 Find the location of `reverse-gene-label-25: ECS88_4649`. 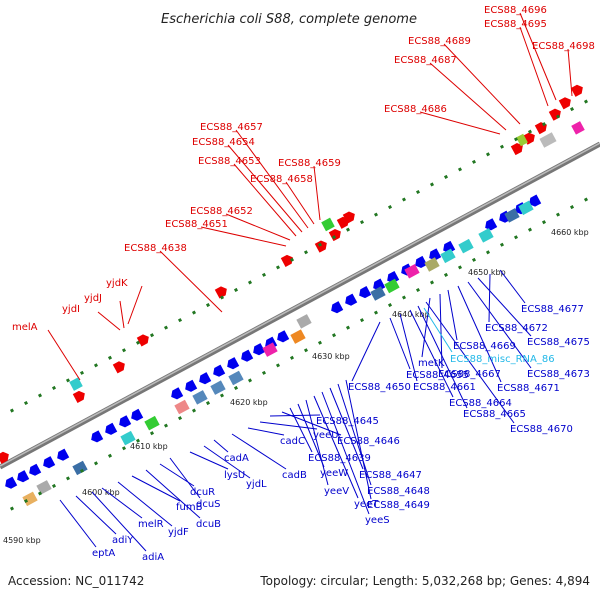

reverse-gene-label-25: ECS88_4649 is located at coordinates (398, 505).